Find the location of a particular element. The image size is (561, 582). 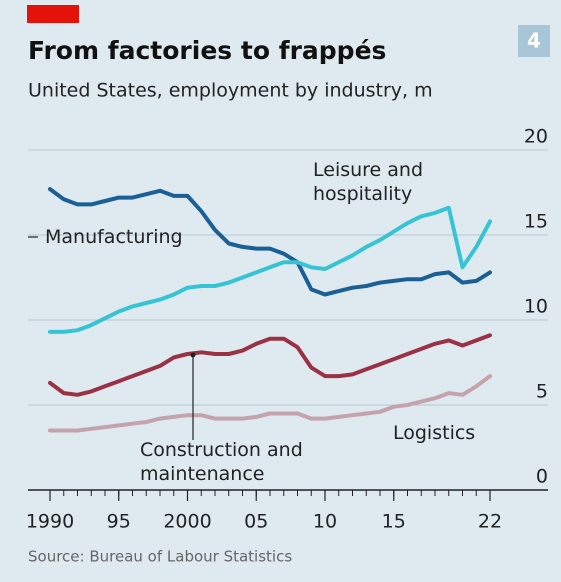

badge: 4 is located at coordinates (534, 41).